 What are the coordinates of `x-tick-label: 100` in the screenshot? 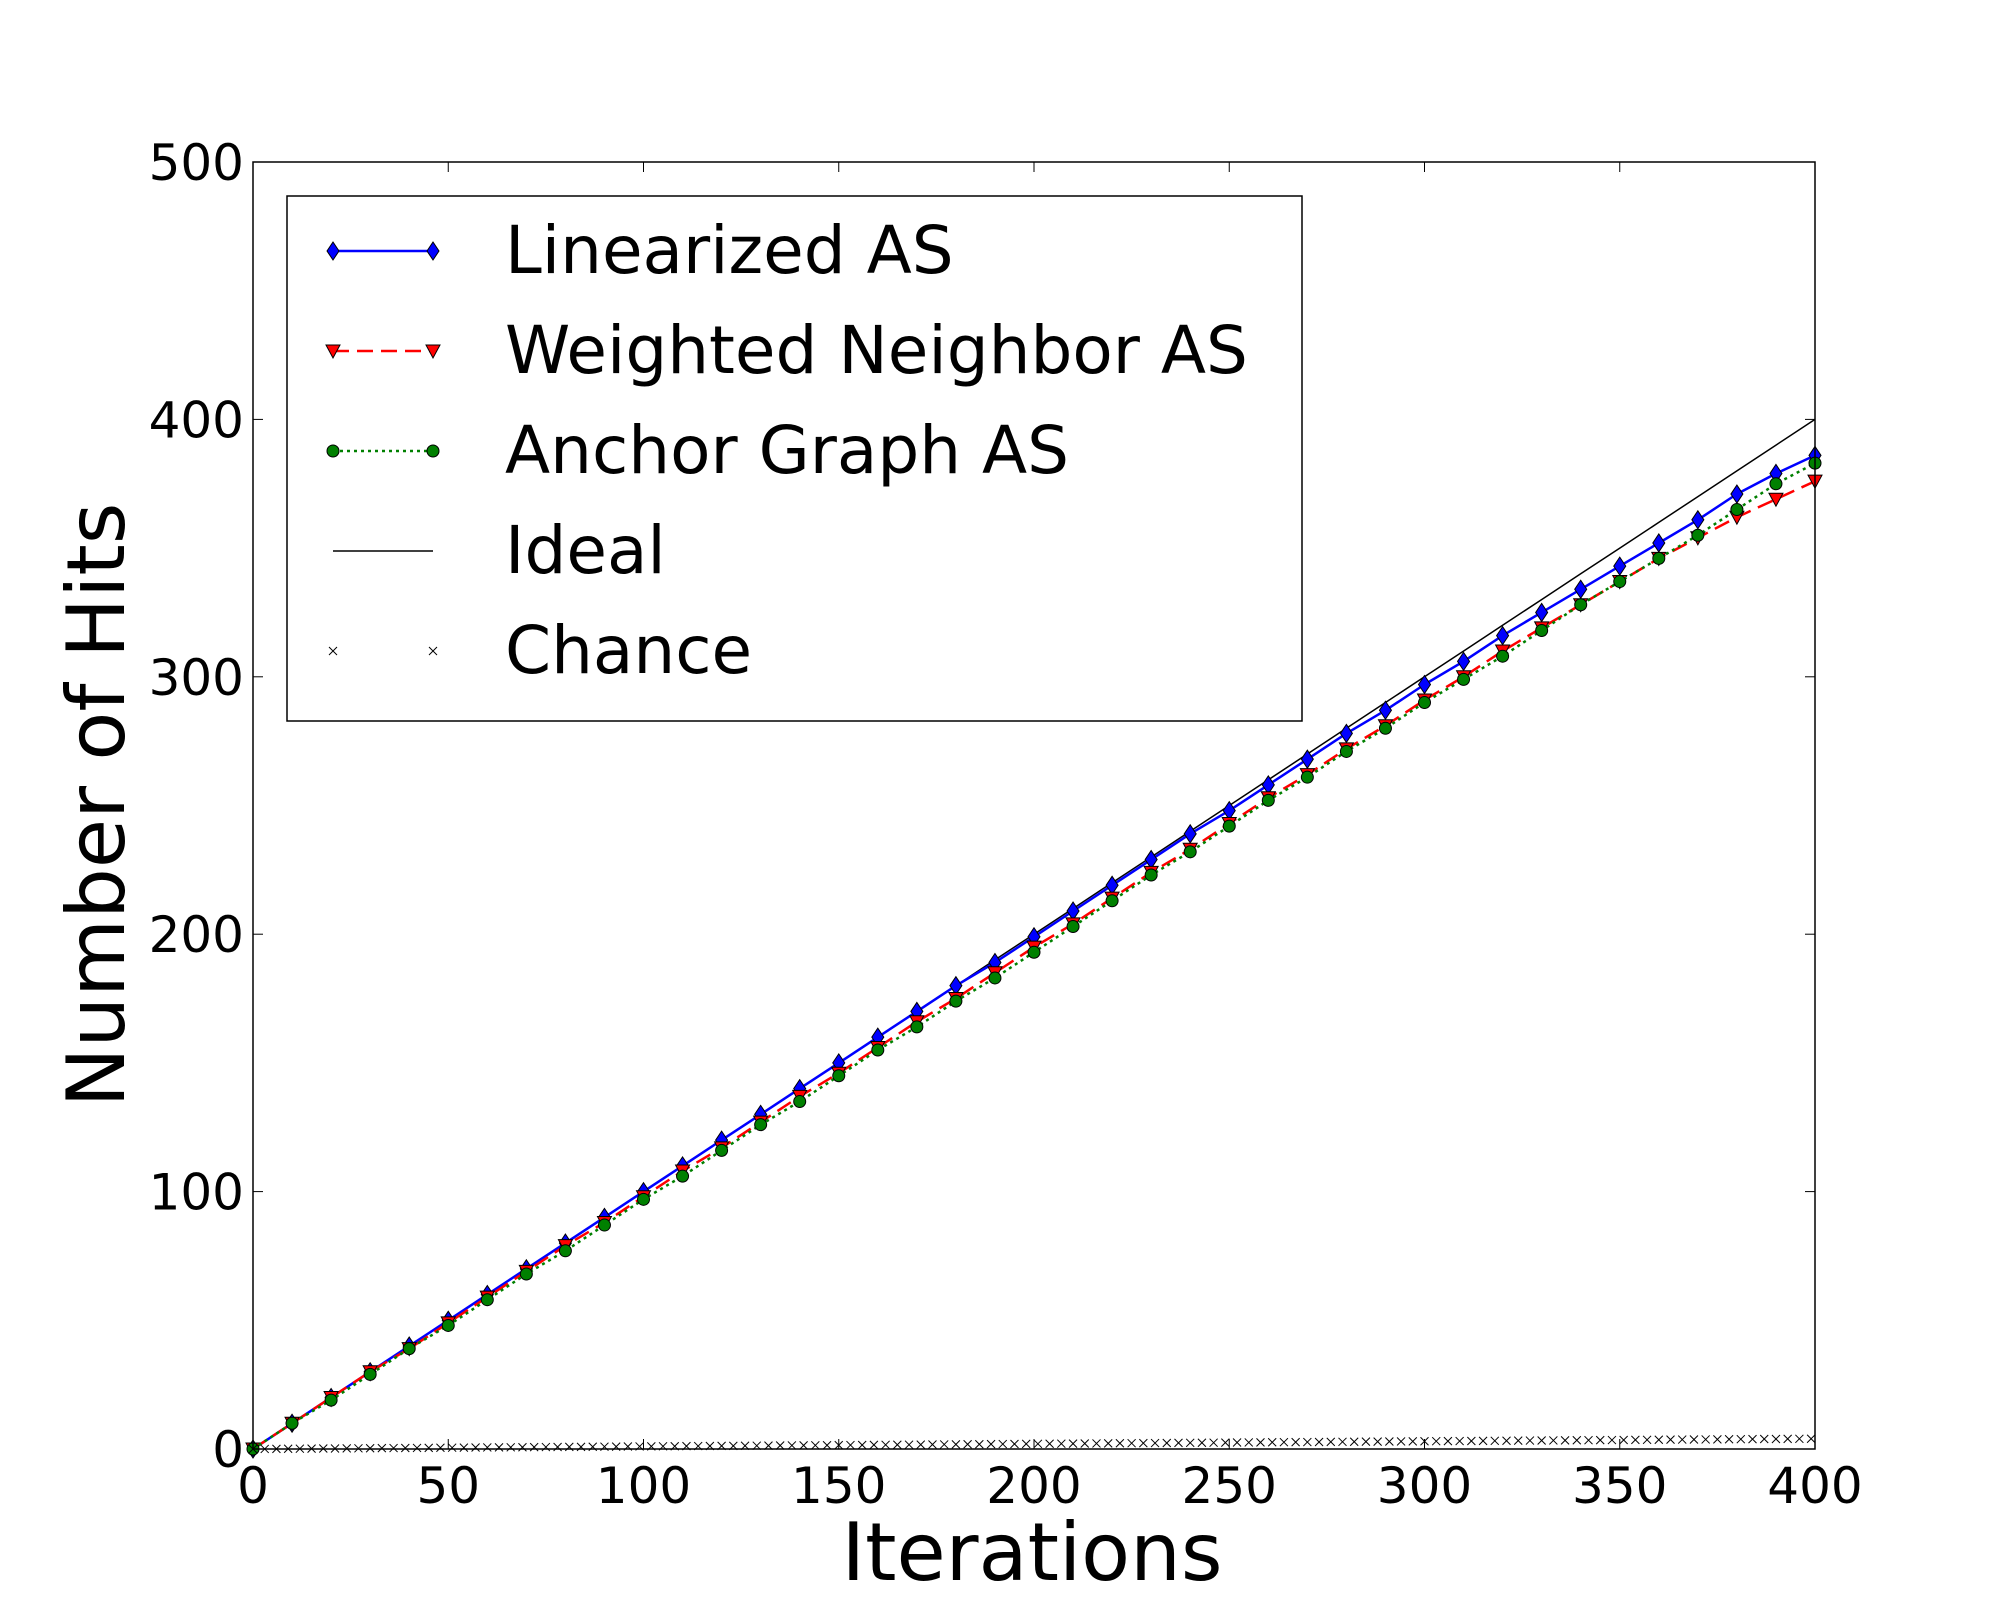 It's located at (643, 1486).